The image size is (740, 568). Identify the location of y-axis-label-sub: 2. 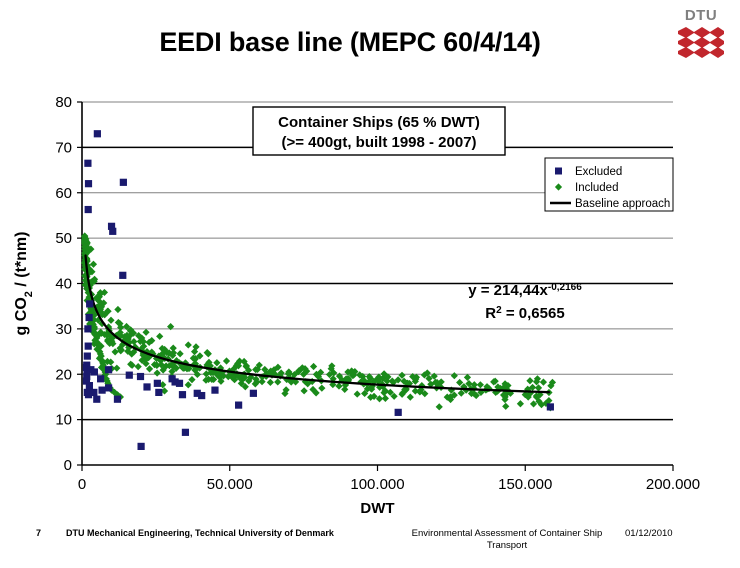
(29, 294).